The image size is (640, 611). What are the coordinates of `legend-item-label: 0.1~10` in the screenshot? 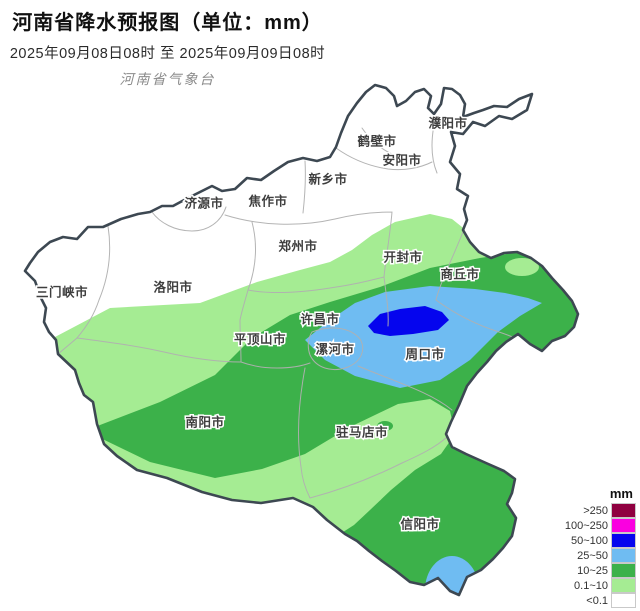 It's located at (591, 585).